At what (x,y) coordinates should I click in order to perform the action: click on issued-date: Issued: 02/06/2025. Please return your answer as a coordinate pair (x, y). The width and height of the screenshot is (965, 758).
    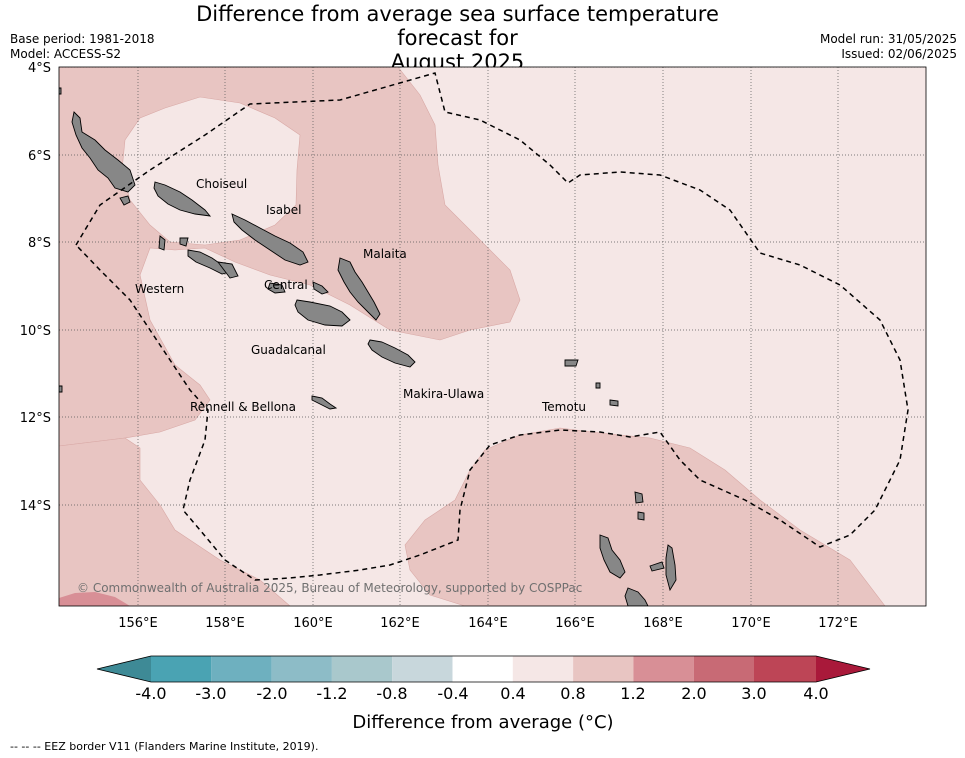
    Looking at the image, I should click on (899, 54).